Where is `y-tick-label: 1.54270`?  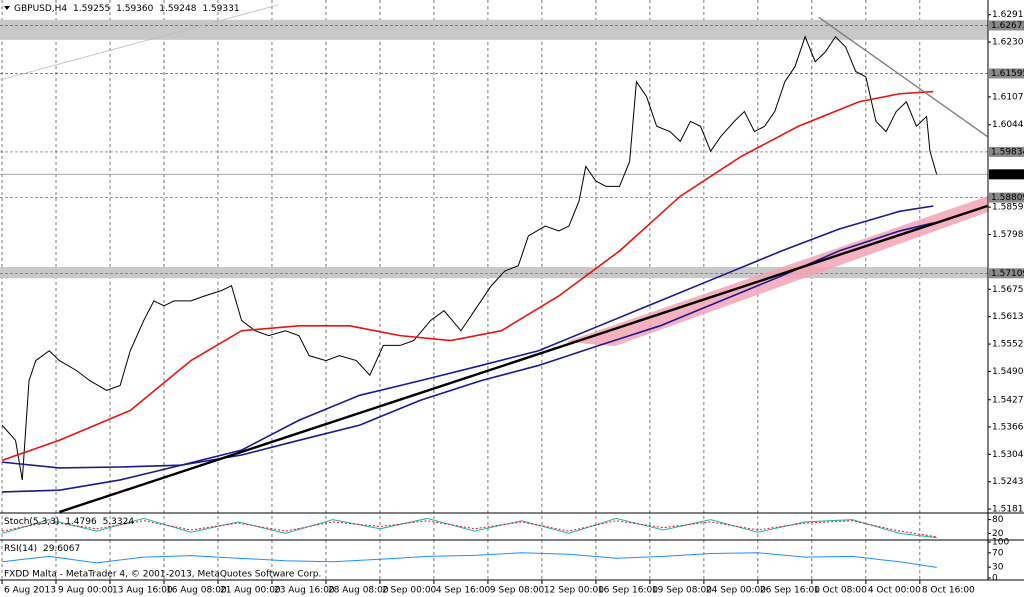
y-tick-label: 1.54270 is located at coordinates (1008, 400).